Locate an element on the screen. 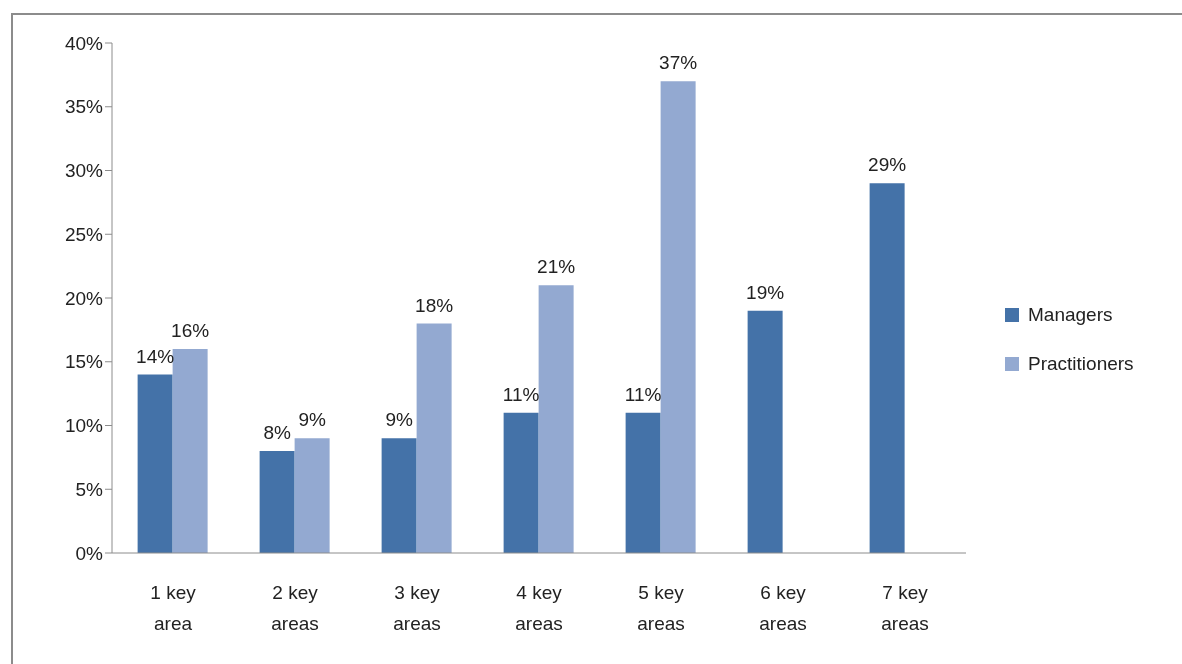  y-tick-label: 10% is located at coordinates (84, 426).